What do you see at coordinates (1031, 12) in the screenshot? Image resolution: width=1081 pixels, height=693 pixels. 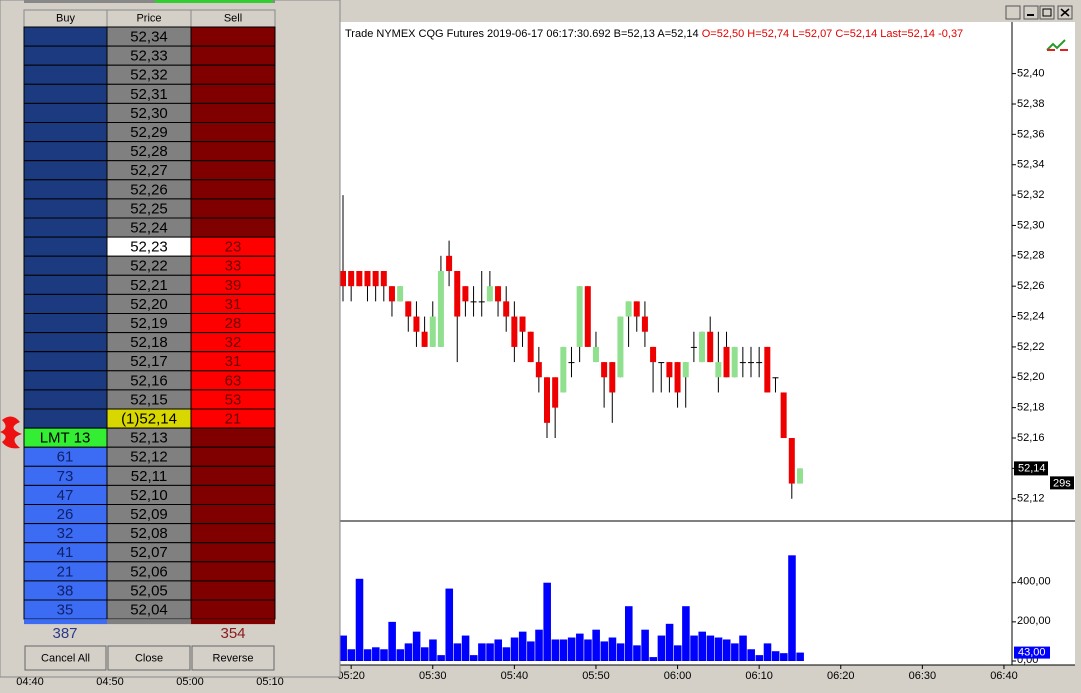 I see `minimize-button` at bounding box center [1031, 12].